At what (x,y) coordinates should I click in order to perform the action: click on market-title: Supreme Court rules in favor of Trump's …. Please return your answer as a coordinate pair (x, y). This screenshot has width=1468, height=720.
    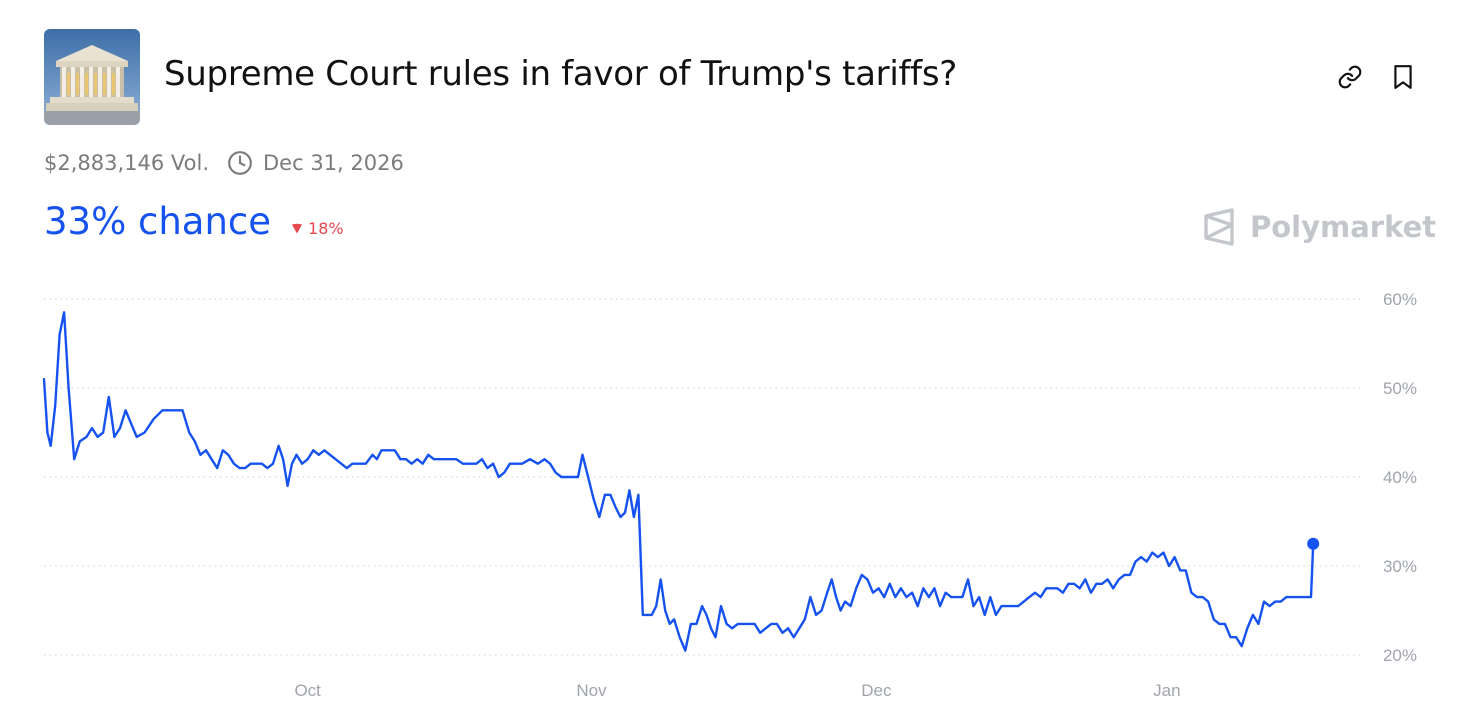
    Looking at the image, I should click on (560, 74).